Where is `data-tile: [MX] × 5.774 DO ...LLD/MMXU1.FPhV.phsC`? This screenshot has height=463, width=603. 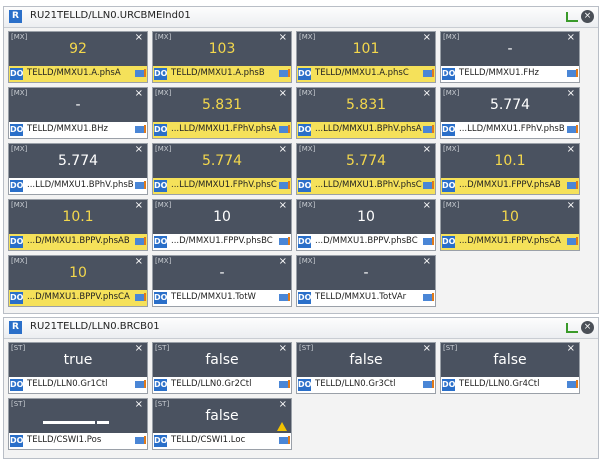 data-tile: [MX] × 5.774 DO ...LLD/MMXU1.FPhV.phsC is located at coordinates (222, 169).